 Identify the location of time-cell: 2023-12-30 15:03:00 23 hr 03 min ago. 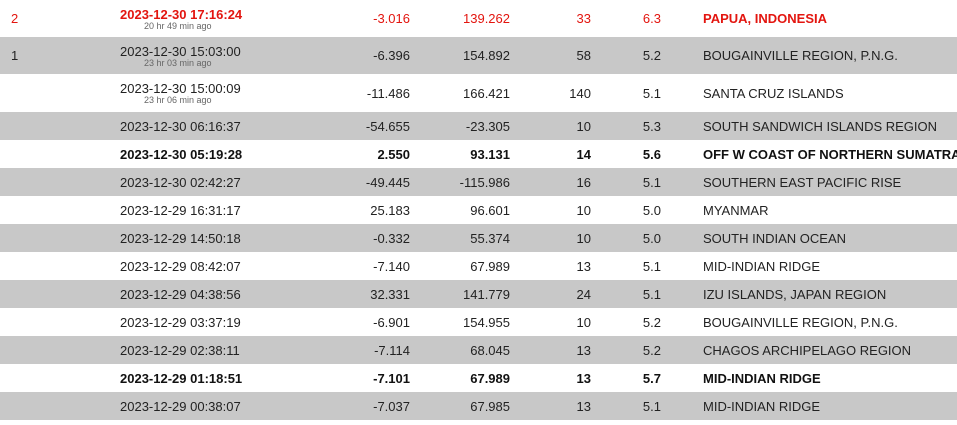
(195, 55).